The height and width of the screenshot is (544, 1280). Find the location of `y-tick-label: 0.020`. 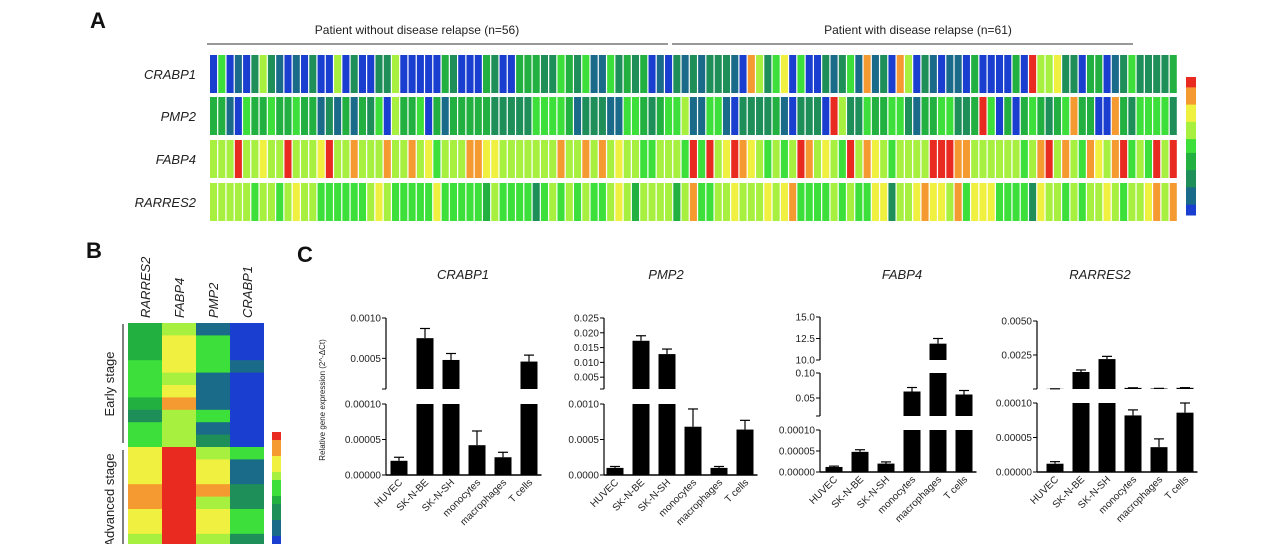

y-tick-label: 0.020 is located at coordinates (586, 333).